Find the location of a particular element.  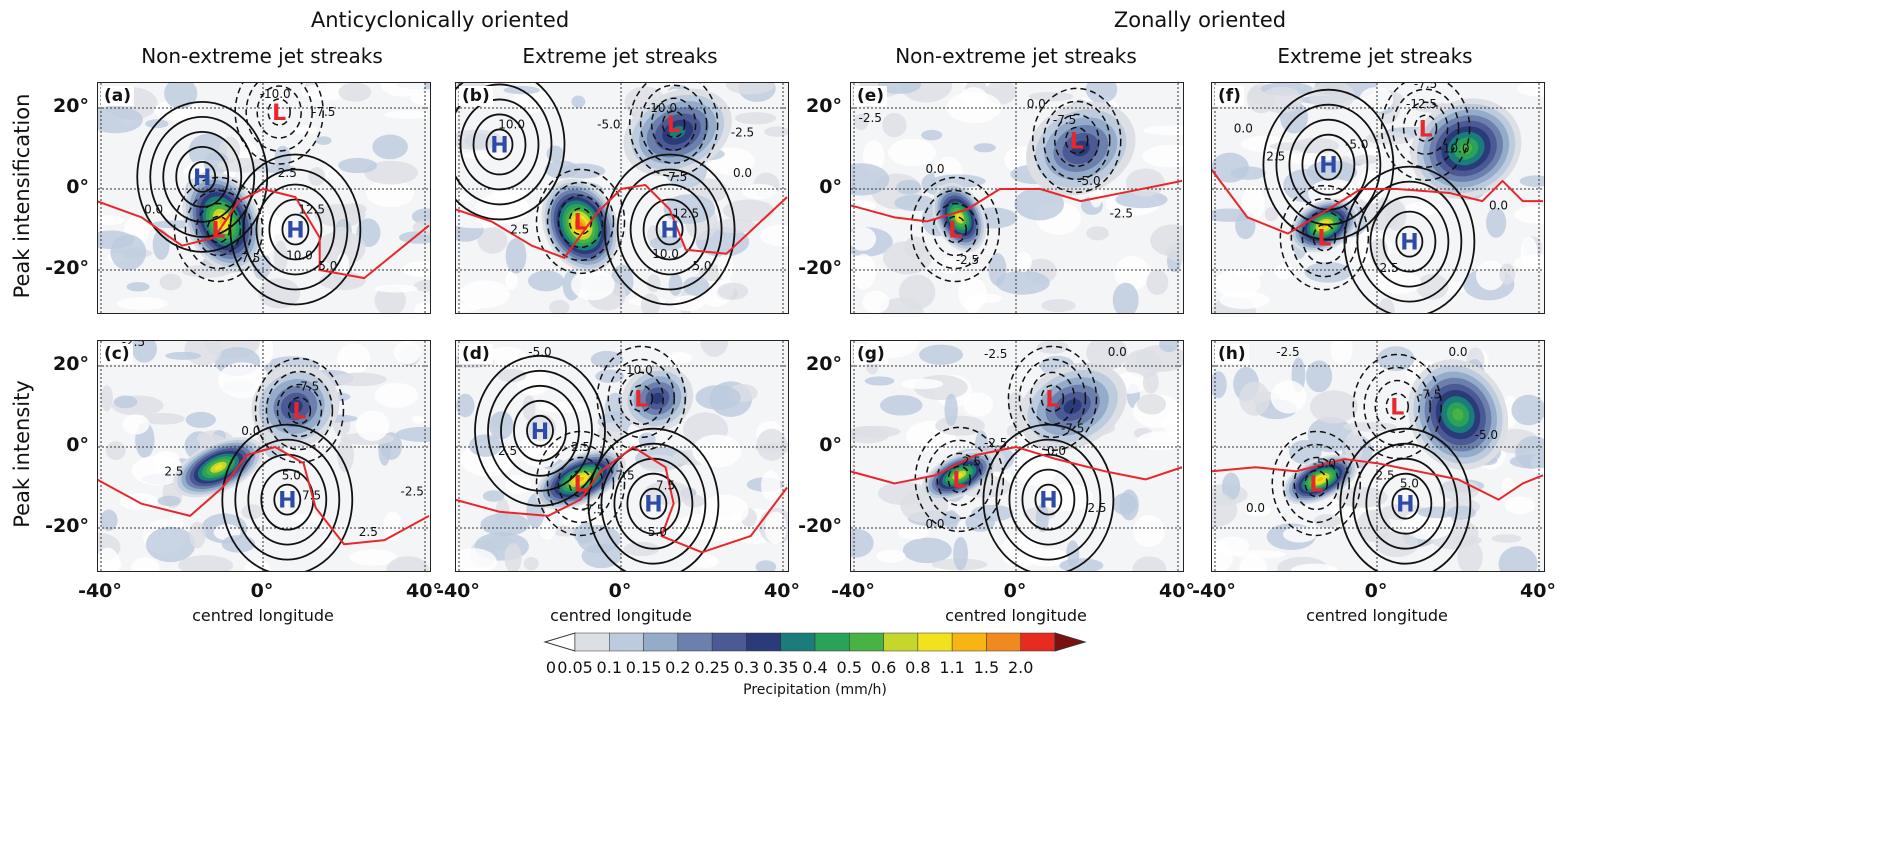

contour-label: 5.0 is located at coordinates (657, 532).